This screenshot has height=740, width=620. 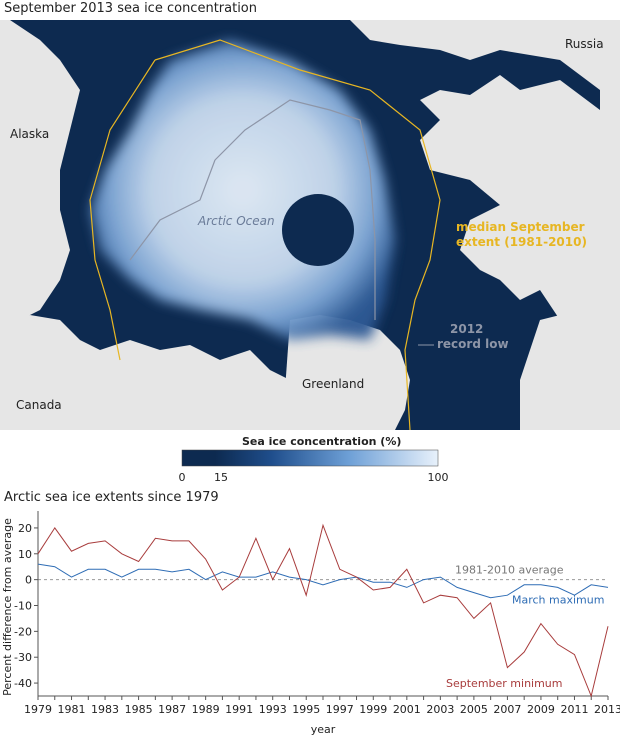 I want to click on map-label-greenland: Greenland, so click(x=333, y=384).